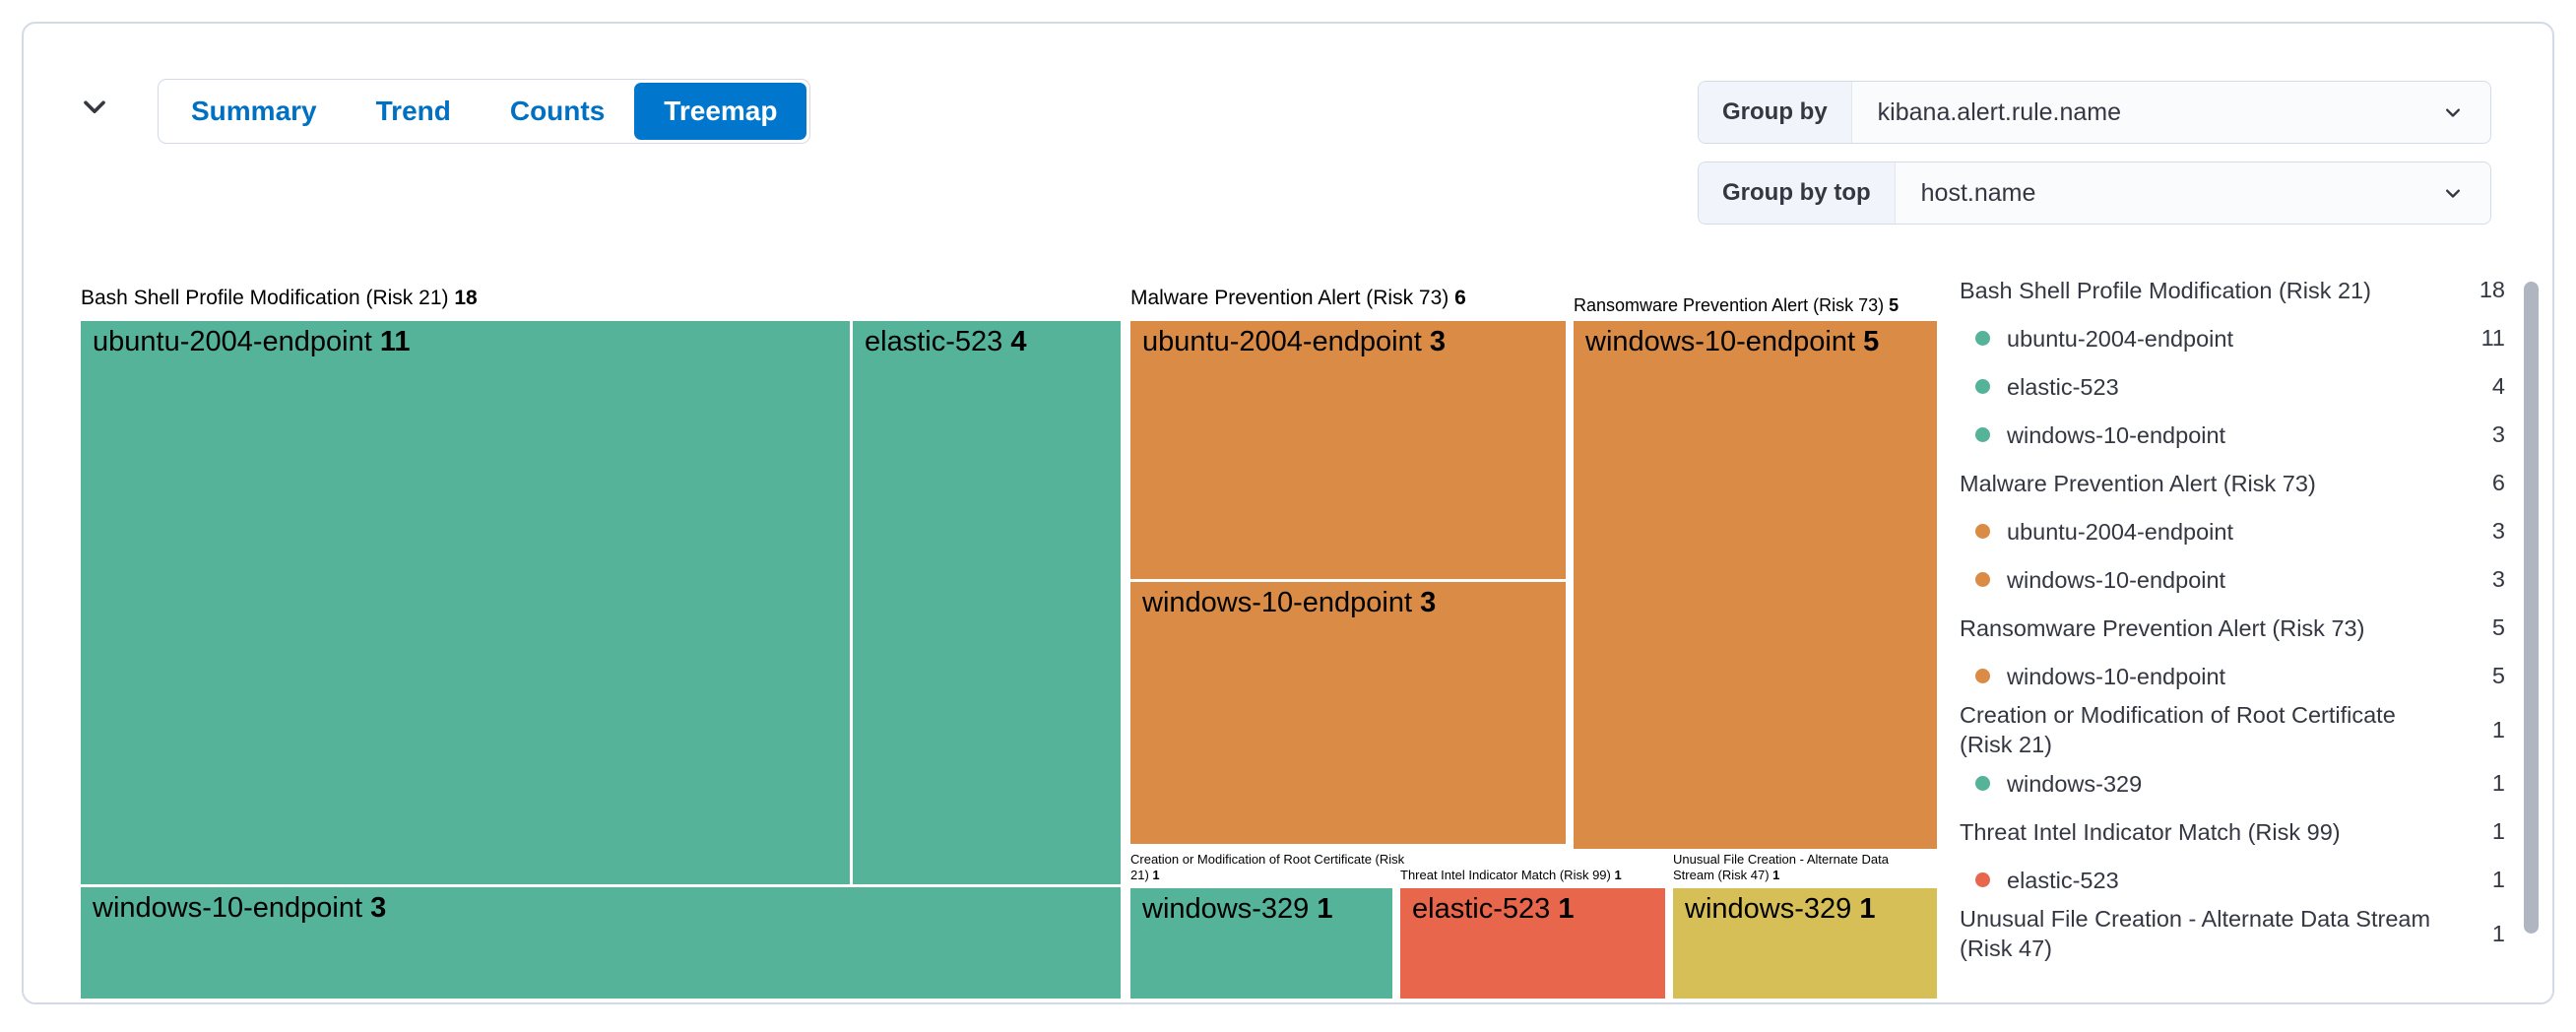  Describe the element at coordinates (2232, 676) in the screenshot. I see `legend-host-windows-10-endpoint: windows-10-endpoint 5` at that location.